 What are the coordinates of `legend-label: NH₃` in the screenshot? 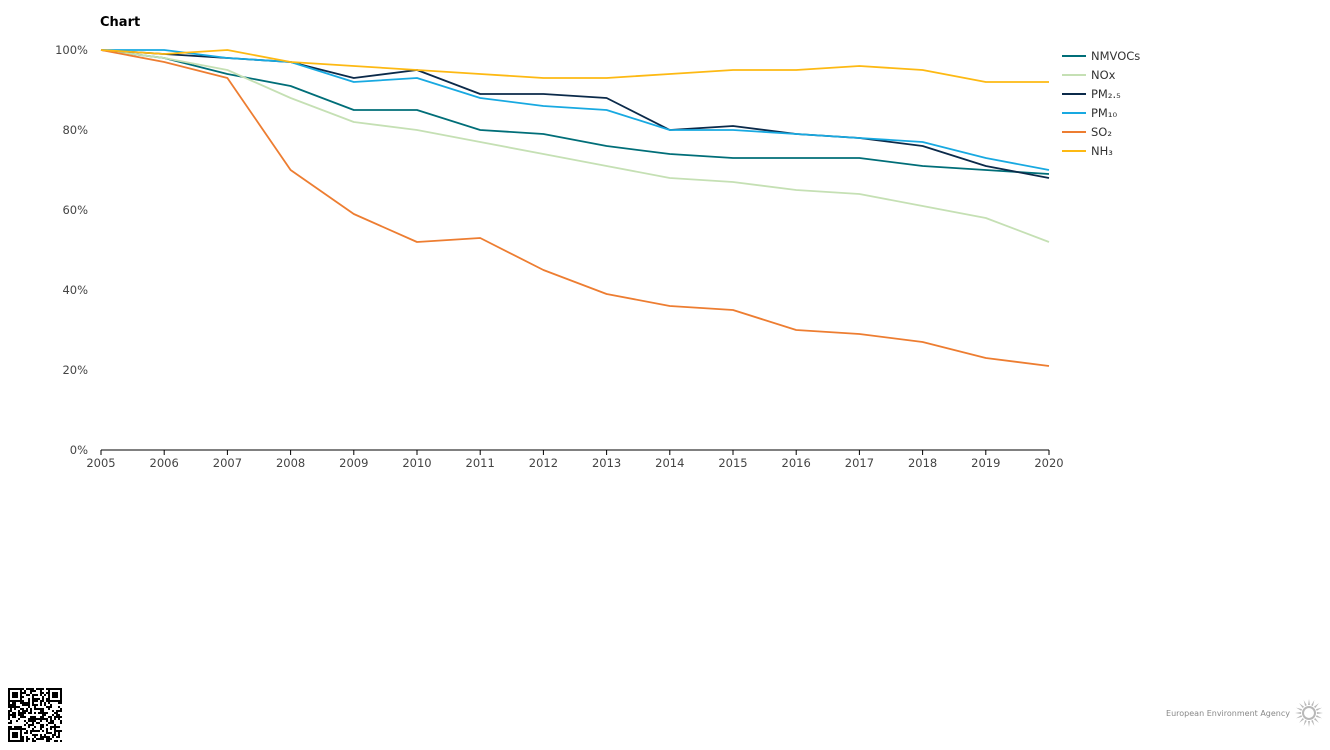 It's located at (1102, 151).